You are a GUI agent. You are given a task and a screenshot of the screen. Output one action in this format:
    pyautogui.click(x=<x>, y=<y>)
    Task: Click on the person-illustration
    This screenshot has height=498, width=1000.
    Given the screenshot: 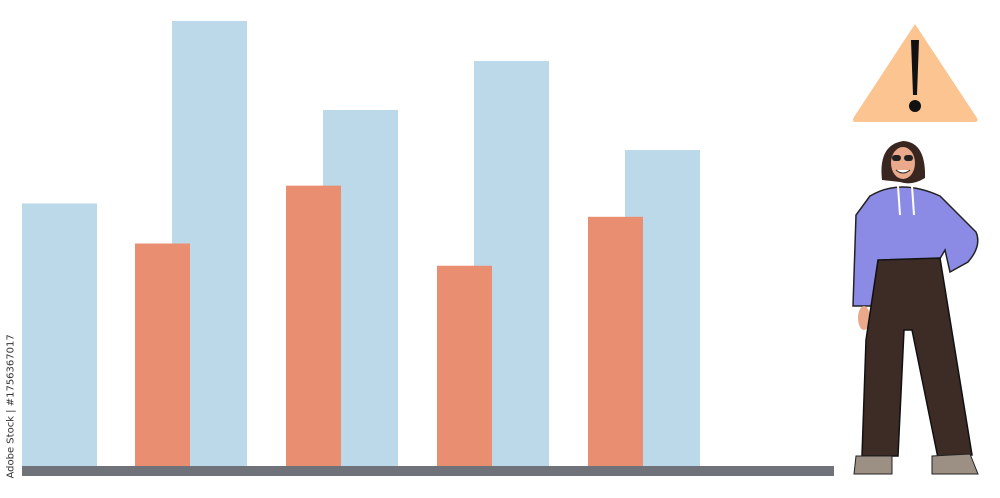 What is the action you would take?
    pyautogui.click(x=915, y=308)
    